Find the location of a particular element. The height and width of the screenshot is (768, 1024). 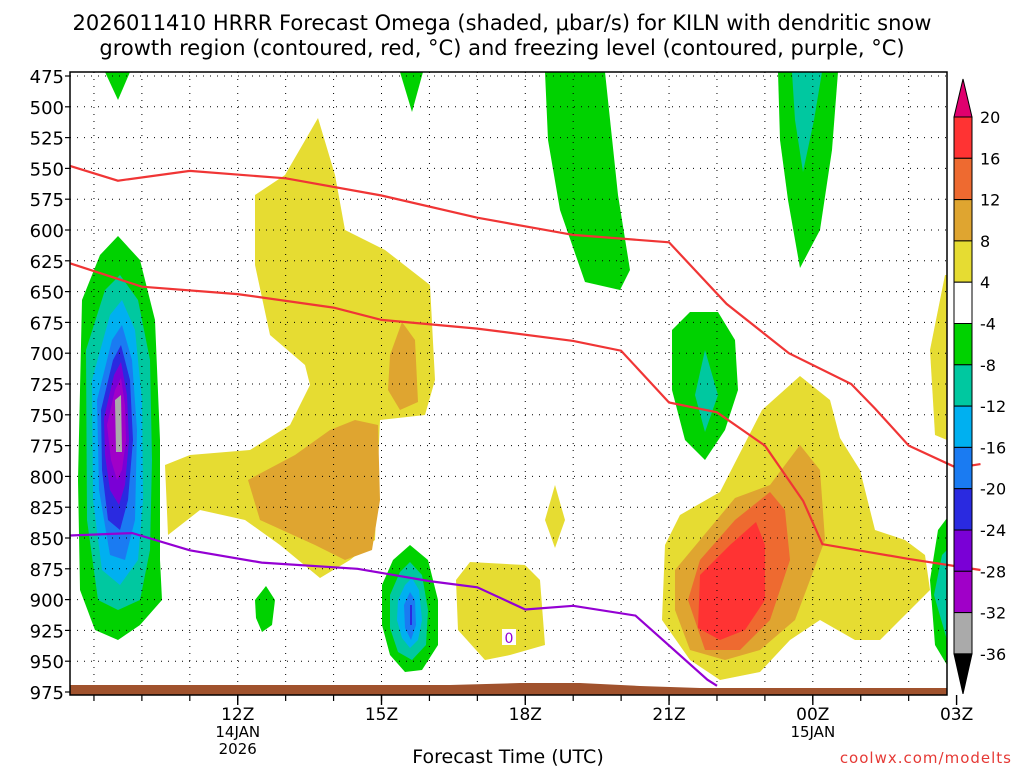

colorbar-label-9: -20 is located at coordinates (993, 489).